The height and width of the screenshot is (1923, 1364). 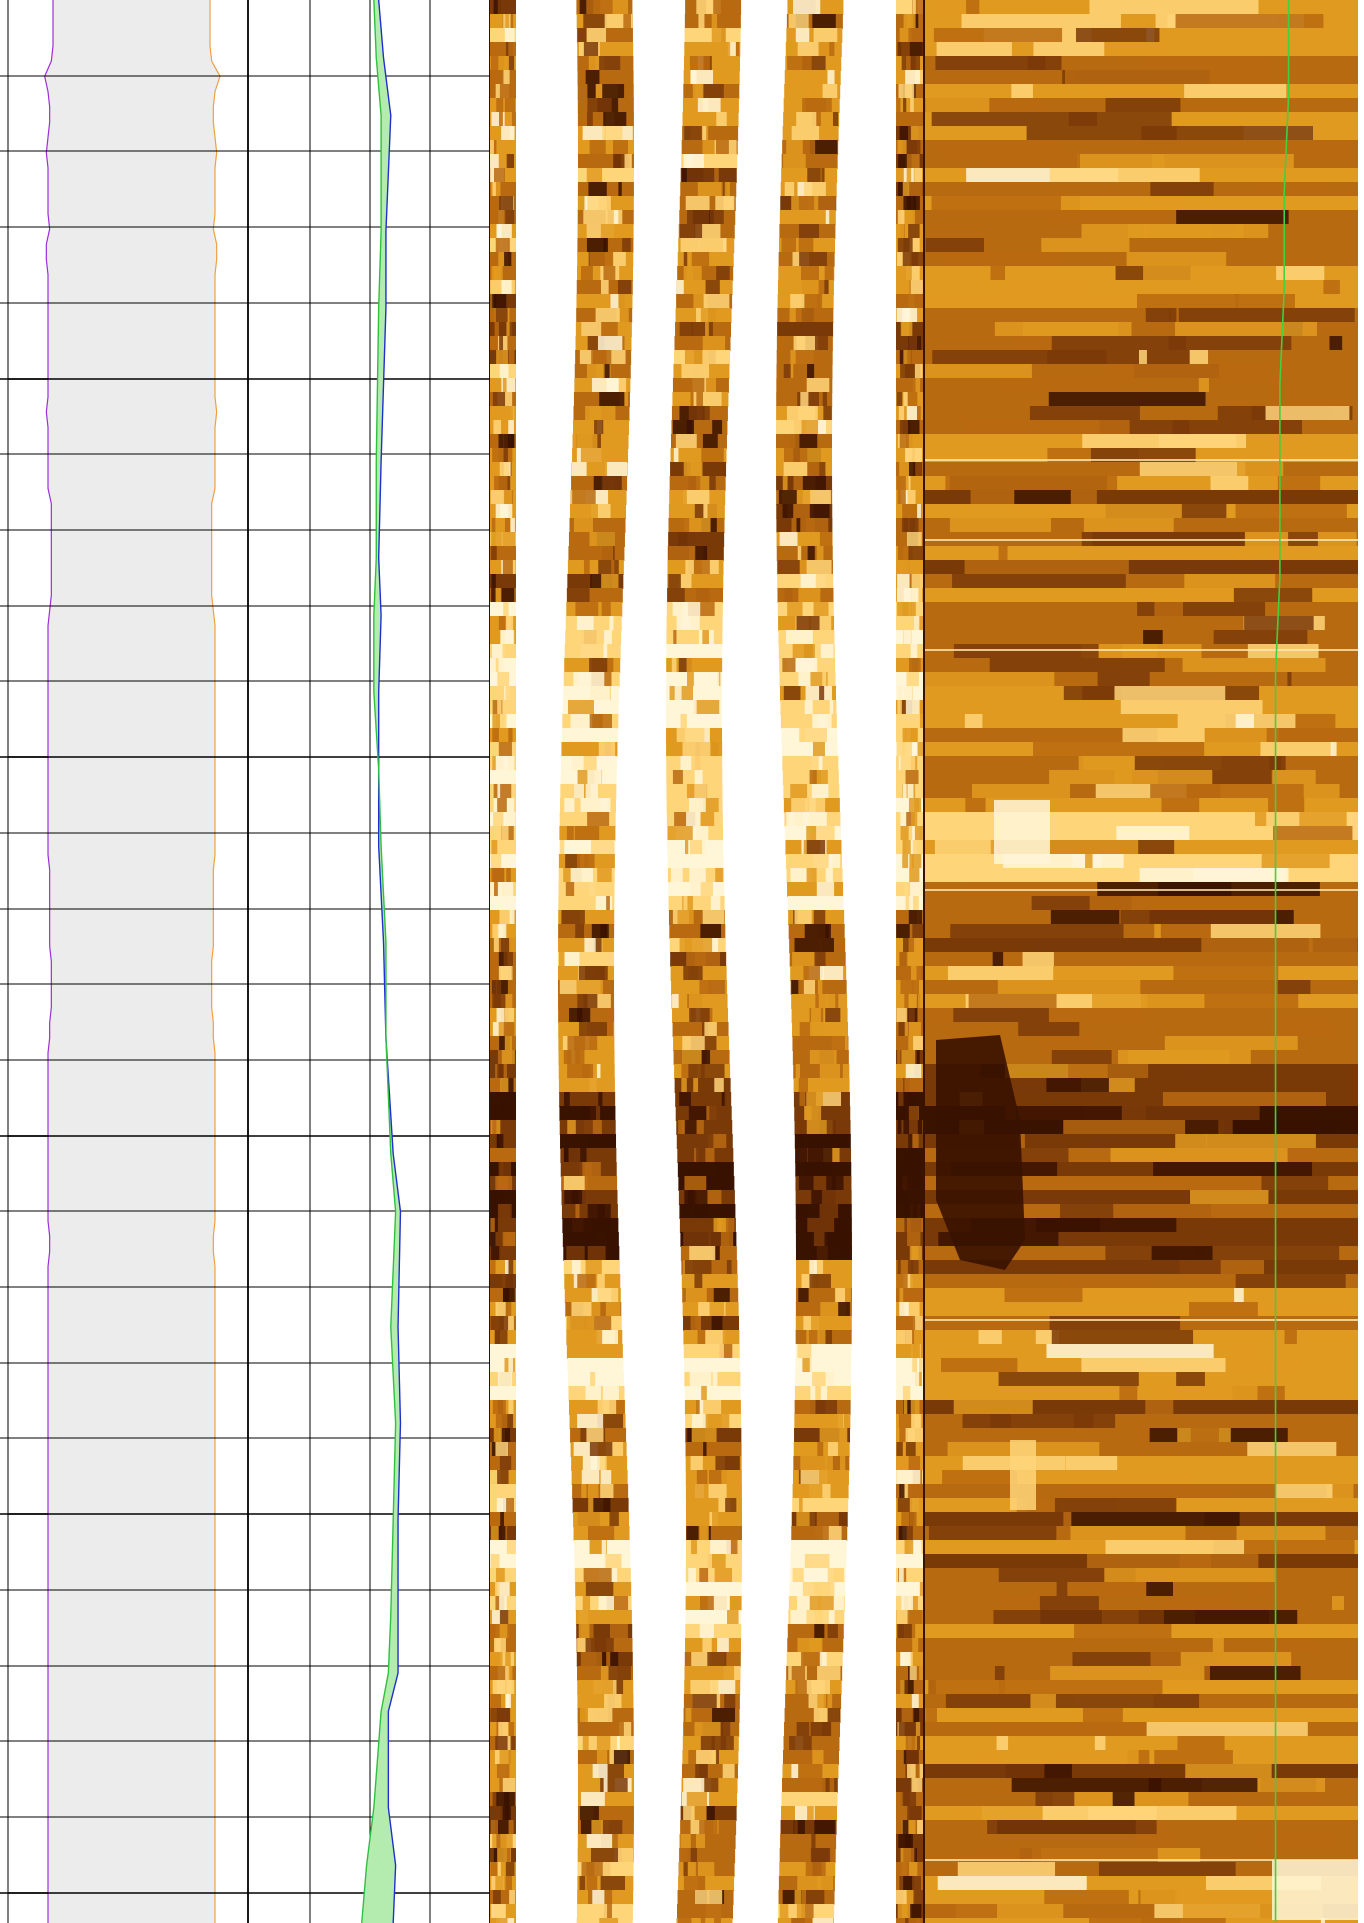 I want to click on image-band, so click(x=1141, y=1603).